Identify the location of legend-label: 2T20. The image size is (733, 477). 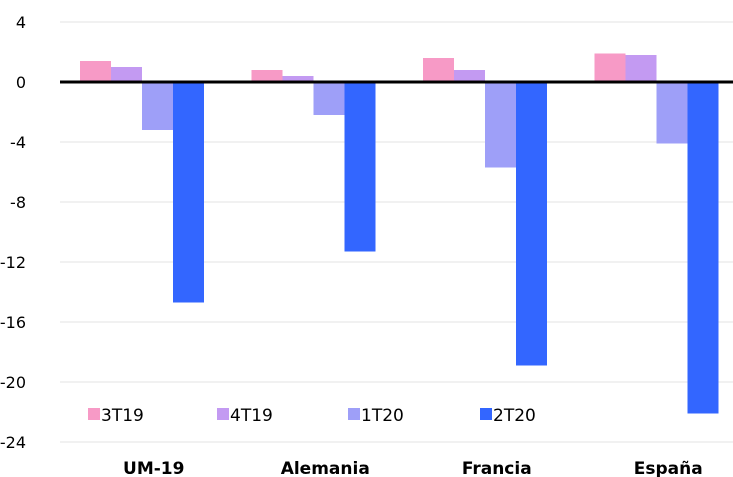
(514, 416).